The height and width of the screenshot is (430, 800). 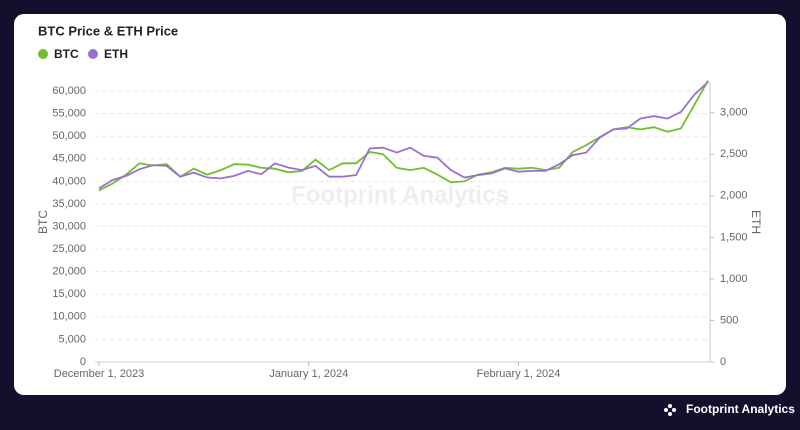 I want to click on footer: Footprint Analytics, so click(x=740, y=409).